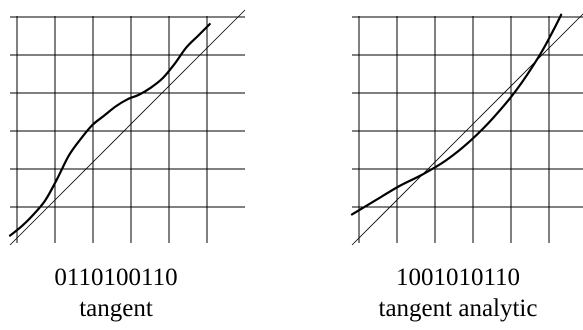 The width and height of the screenshot is (583, 330). What do you see at coordinates (458, 277) in the screenshot?
I see `code-label: 1001010110` at bounding box center [458, 277].